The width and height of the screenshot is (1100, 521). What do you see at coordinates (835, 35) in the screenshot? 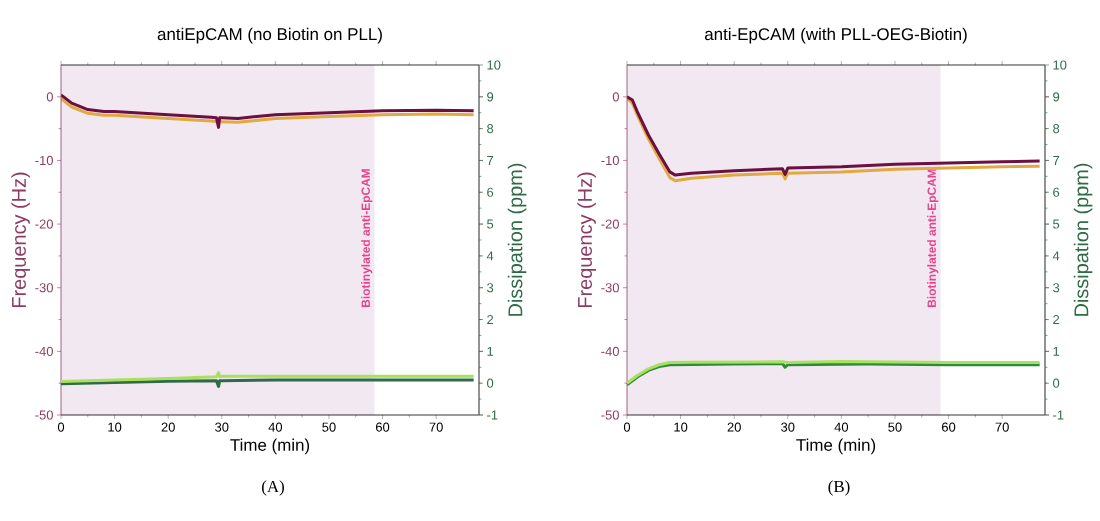
I see `chart-title: anti-EpCAM (with PLL-OEG-Biotin)` at bounding box center [835, 35].